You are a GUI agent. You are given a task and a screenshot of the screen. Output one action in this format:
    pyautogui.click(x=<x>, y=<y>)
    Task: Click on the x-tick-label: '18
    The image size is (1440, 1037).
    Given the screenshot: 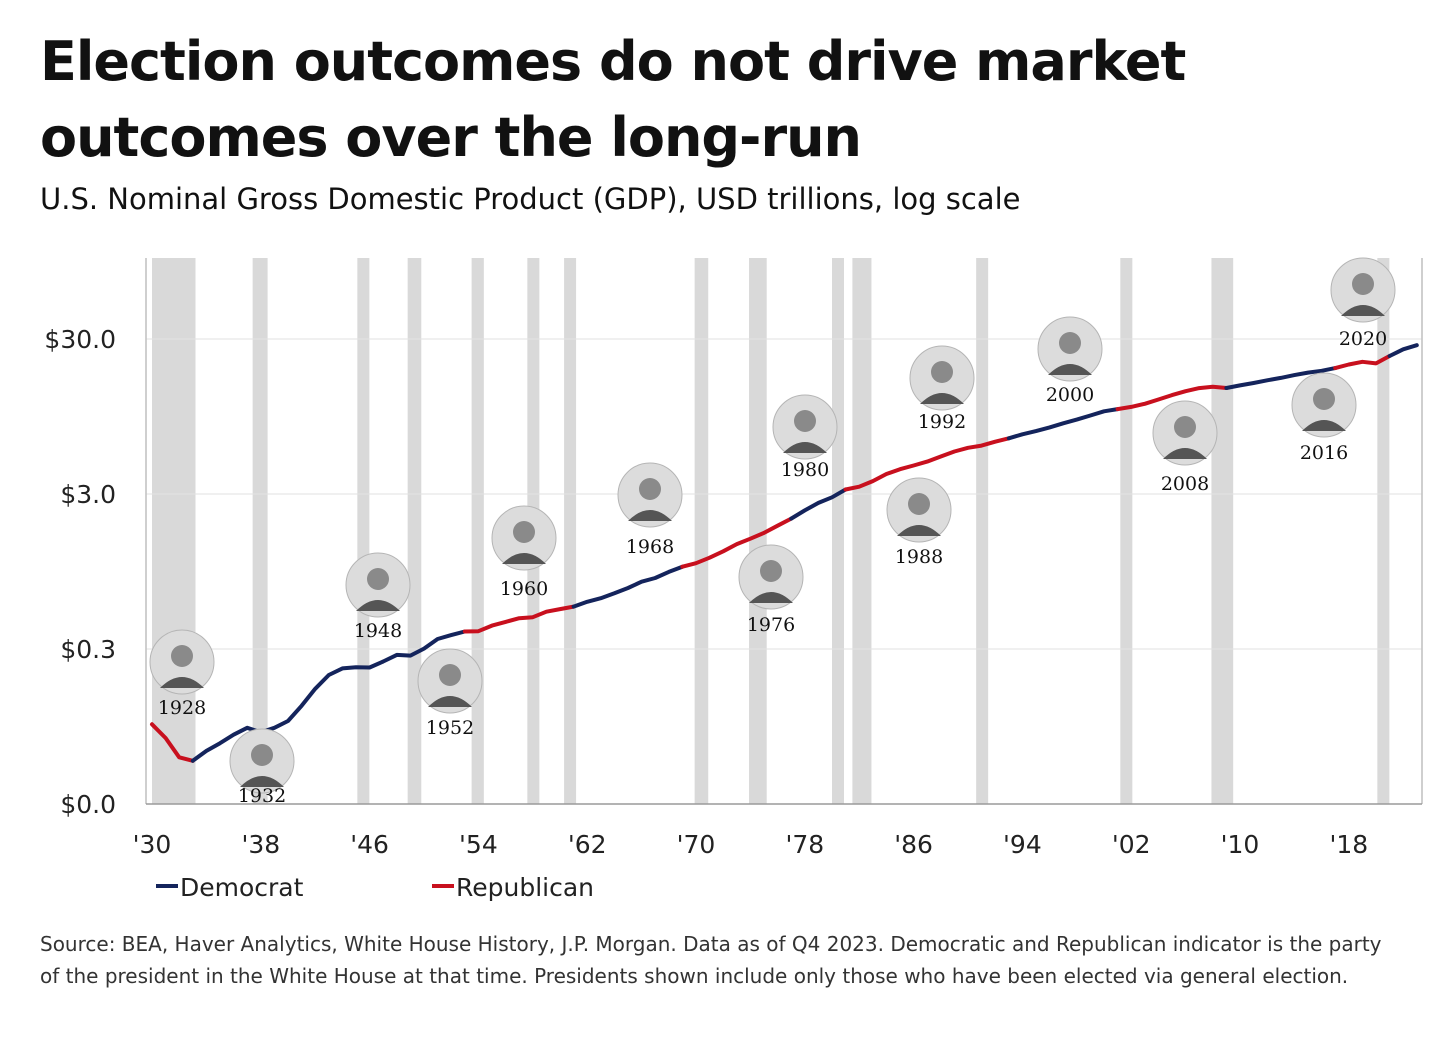 What is the action you would take?
    pyautogui.click(x=1348, y=844)
    